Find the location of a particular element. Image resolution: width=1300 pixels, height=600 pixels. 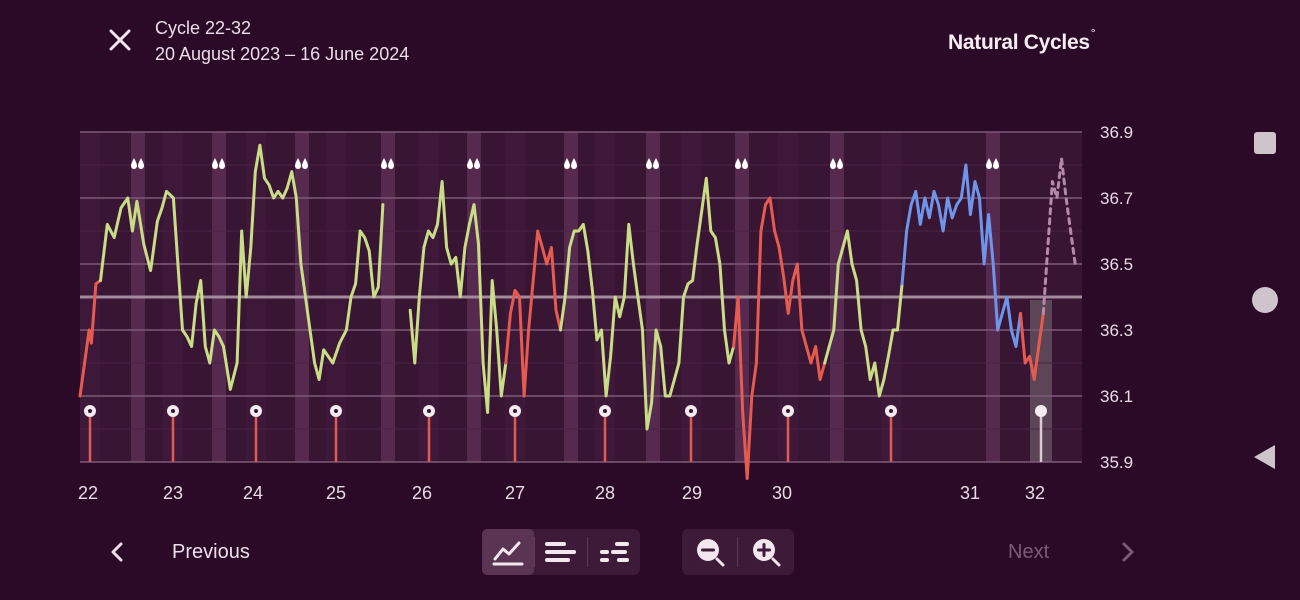

brand-mark: ° is located at coordinates (1093, 33).